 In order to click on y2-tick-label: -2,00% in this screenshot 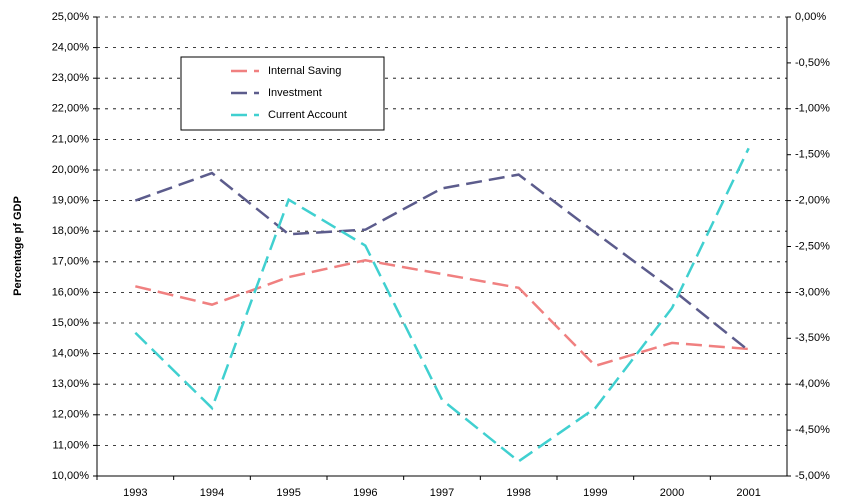, I will do `click(812, 201)`.